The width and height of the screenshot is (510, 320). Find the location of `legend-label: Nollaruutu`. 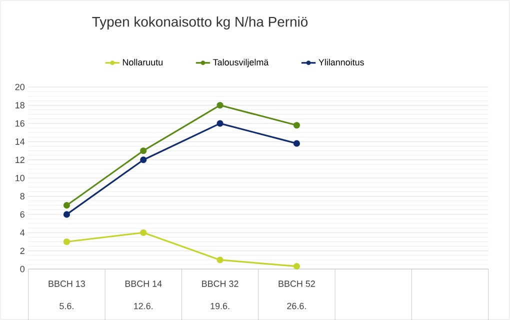

legend-label: Nollaruutu is located at coordinates (142, 62).